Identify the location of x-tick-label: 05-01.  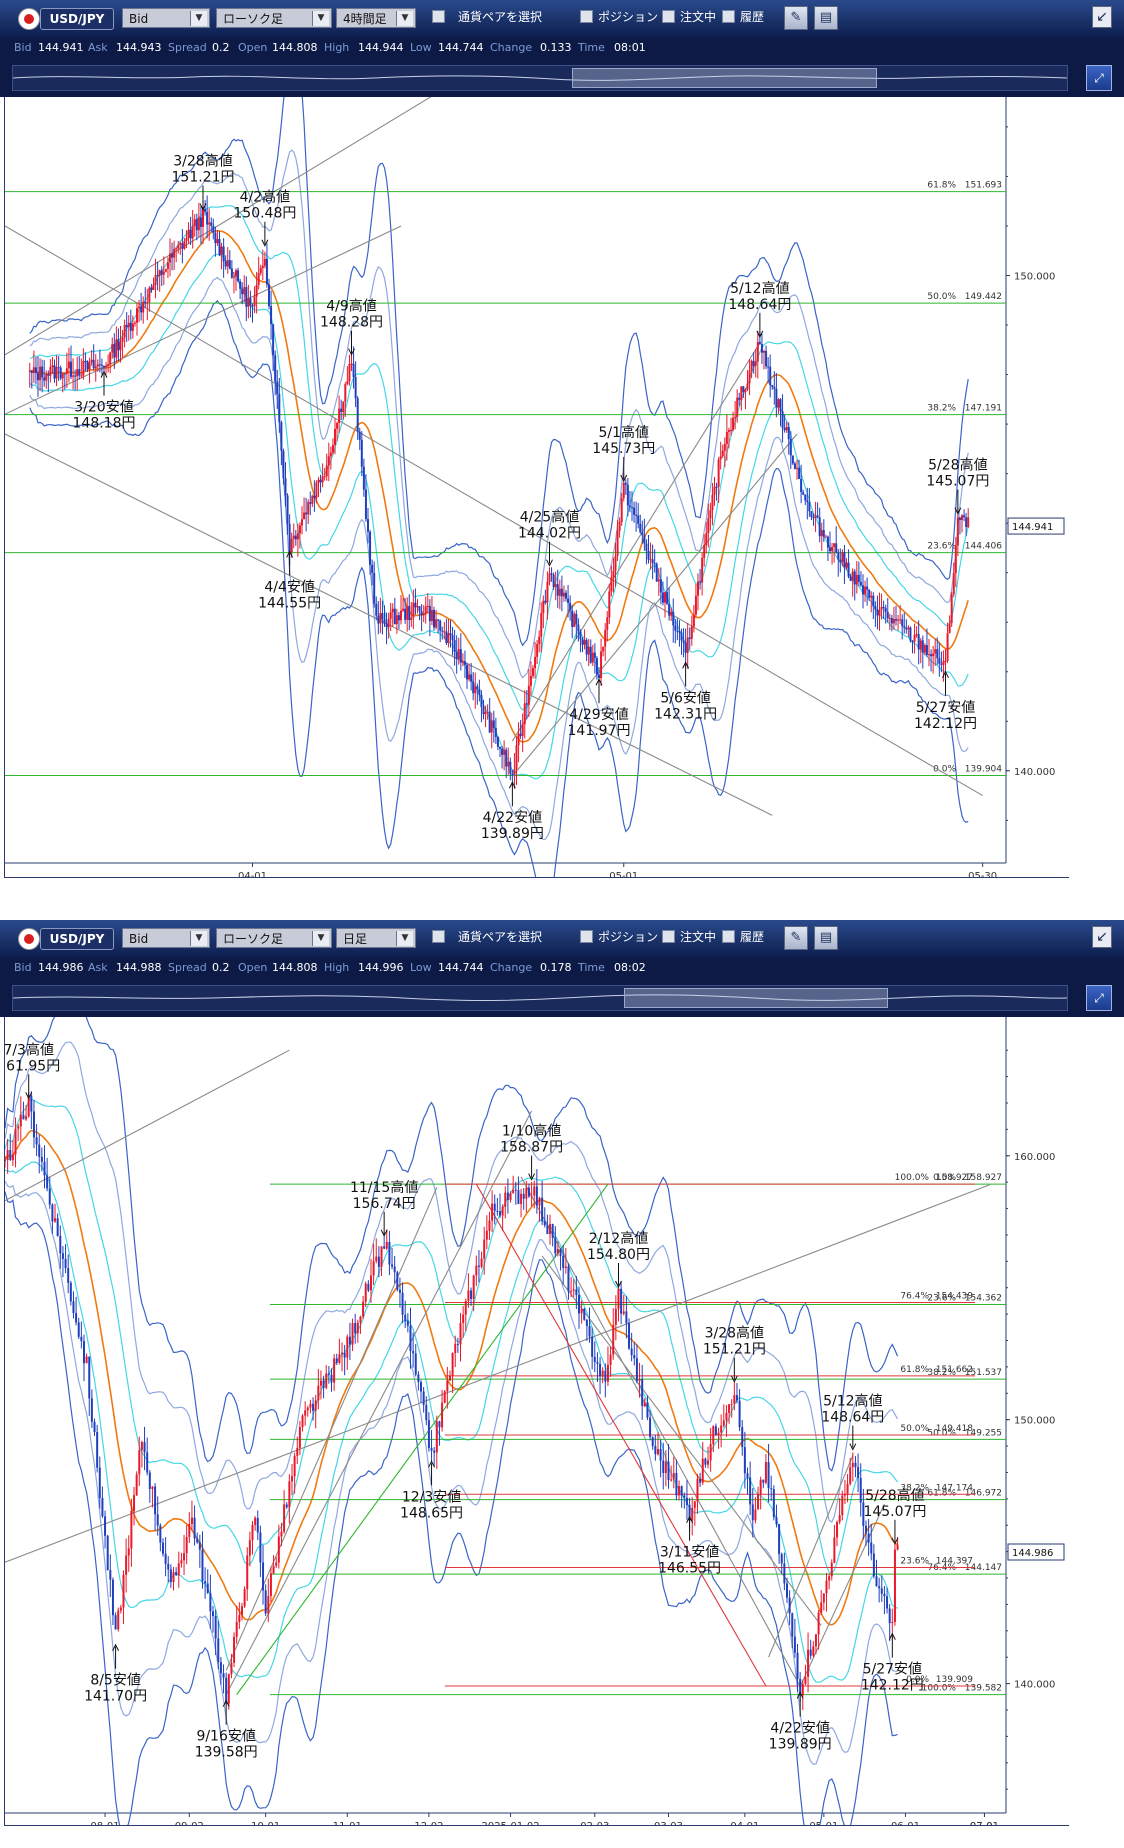
(623, 874).